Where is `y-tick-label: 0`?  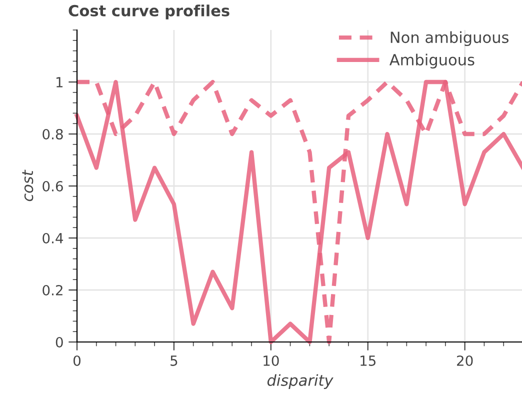
y-tick-label: 0 is located at coordinates (59, 342).